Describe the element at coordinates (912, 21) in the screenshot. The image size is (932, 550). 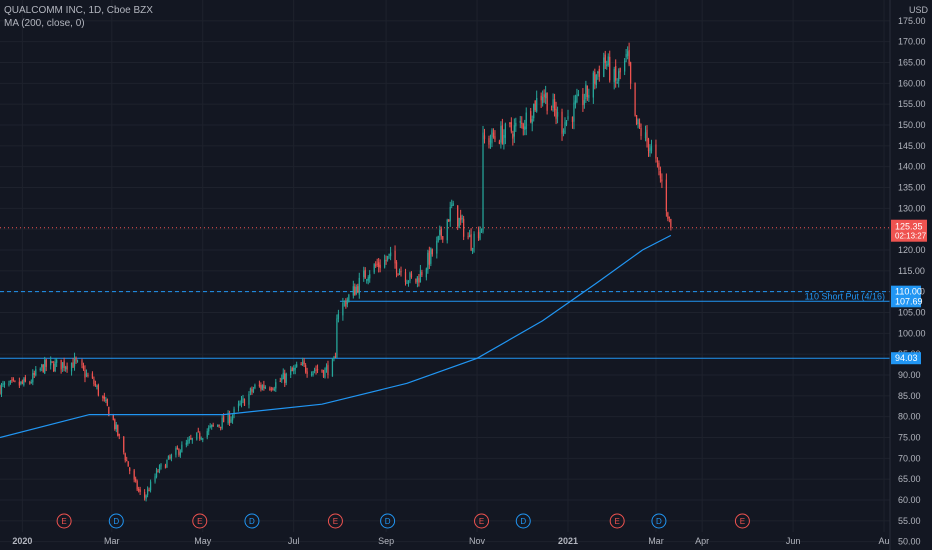
I see `price-tick-label: 175.00` at that location.